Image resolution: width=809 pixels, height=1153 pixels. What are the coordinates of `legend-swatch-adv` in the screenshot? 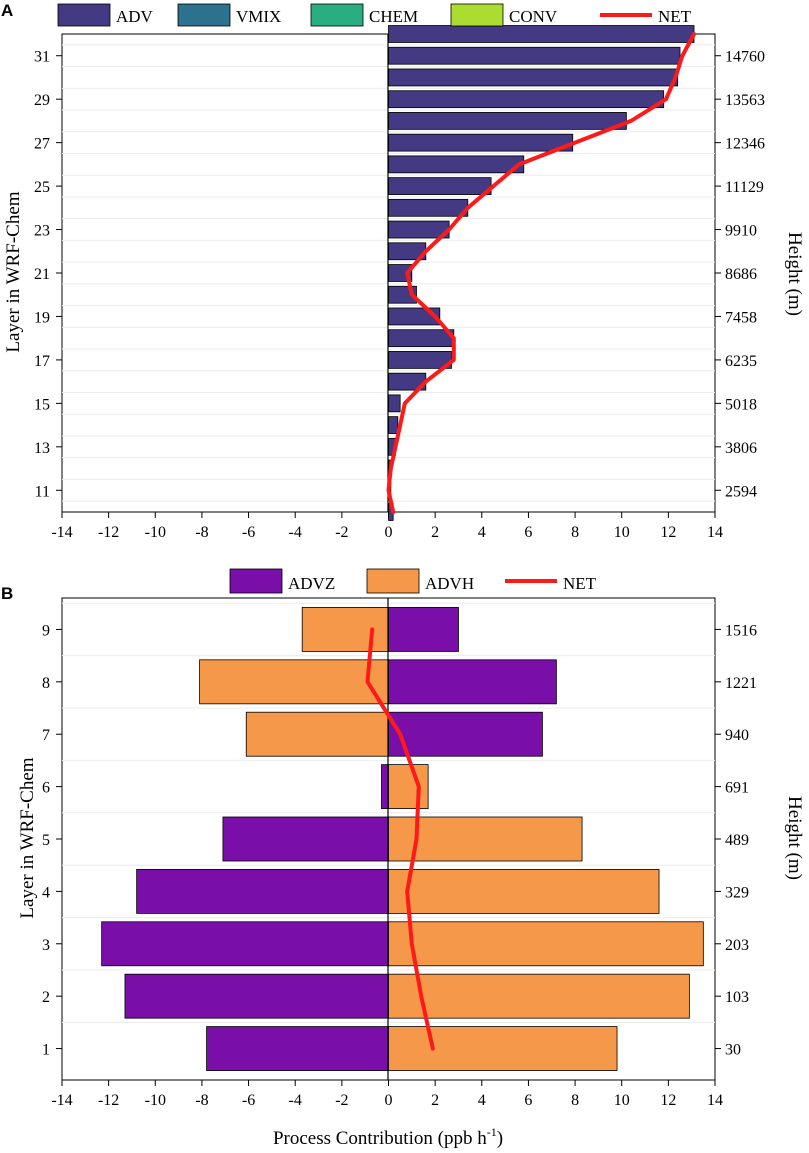 It's located at (84, 15).